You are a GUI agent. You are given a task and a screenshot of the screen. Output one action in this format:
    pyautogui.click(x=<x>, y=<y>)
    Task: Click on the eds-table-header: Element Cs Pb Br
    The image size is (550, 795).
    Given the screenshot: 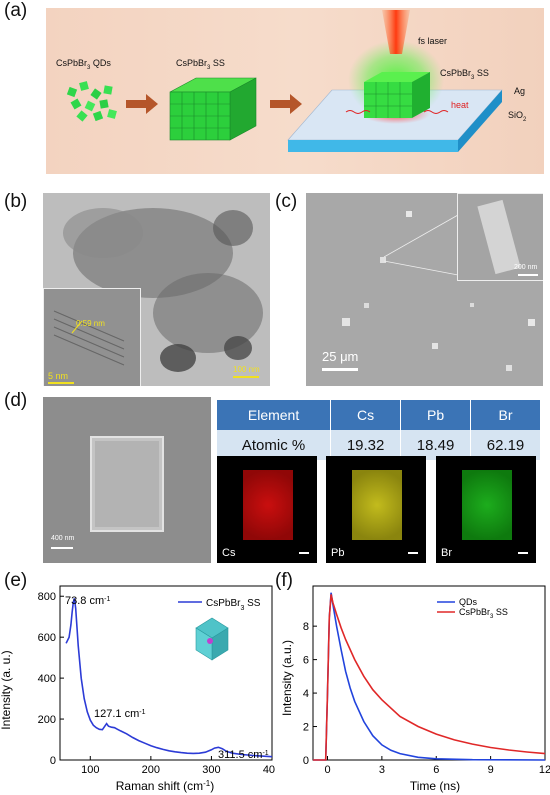 What is the action you would take?
    pyautogui.click(x=379, y=415)
    